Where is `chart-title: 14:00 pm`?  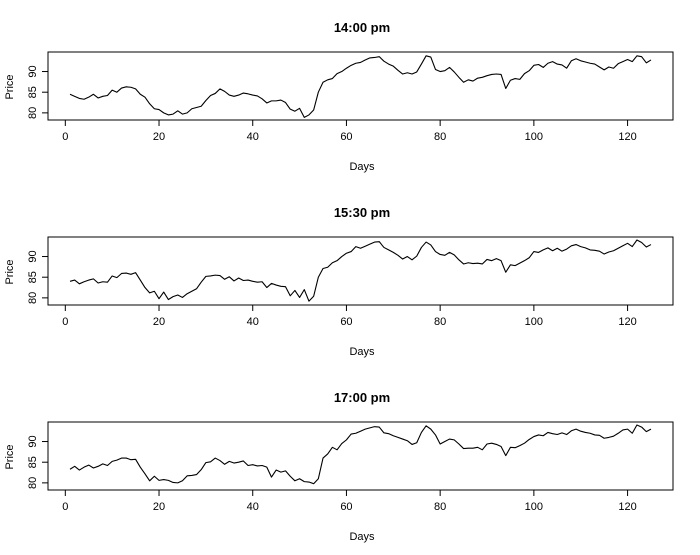 chart-title: 14:00 pm is located at coordinates (362, 27).